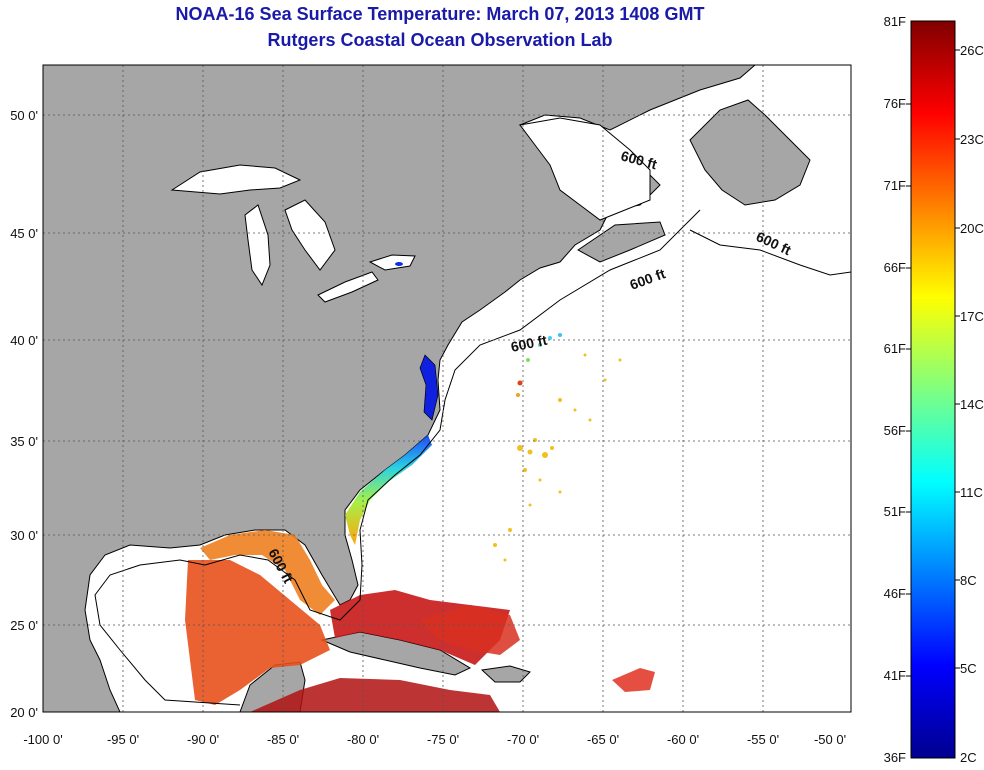 The width and height of the screenshot is (984, 770). Describe the element at coordinates (24, 625) in the screenshot. I see `lat-tick-label: 25 0'` at that location.